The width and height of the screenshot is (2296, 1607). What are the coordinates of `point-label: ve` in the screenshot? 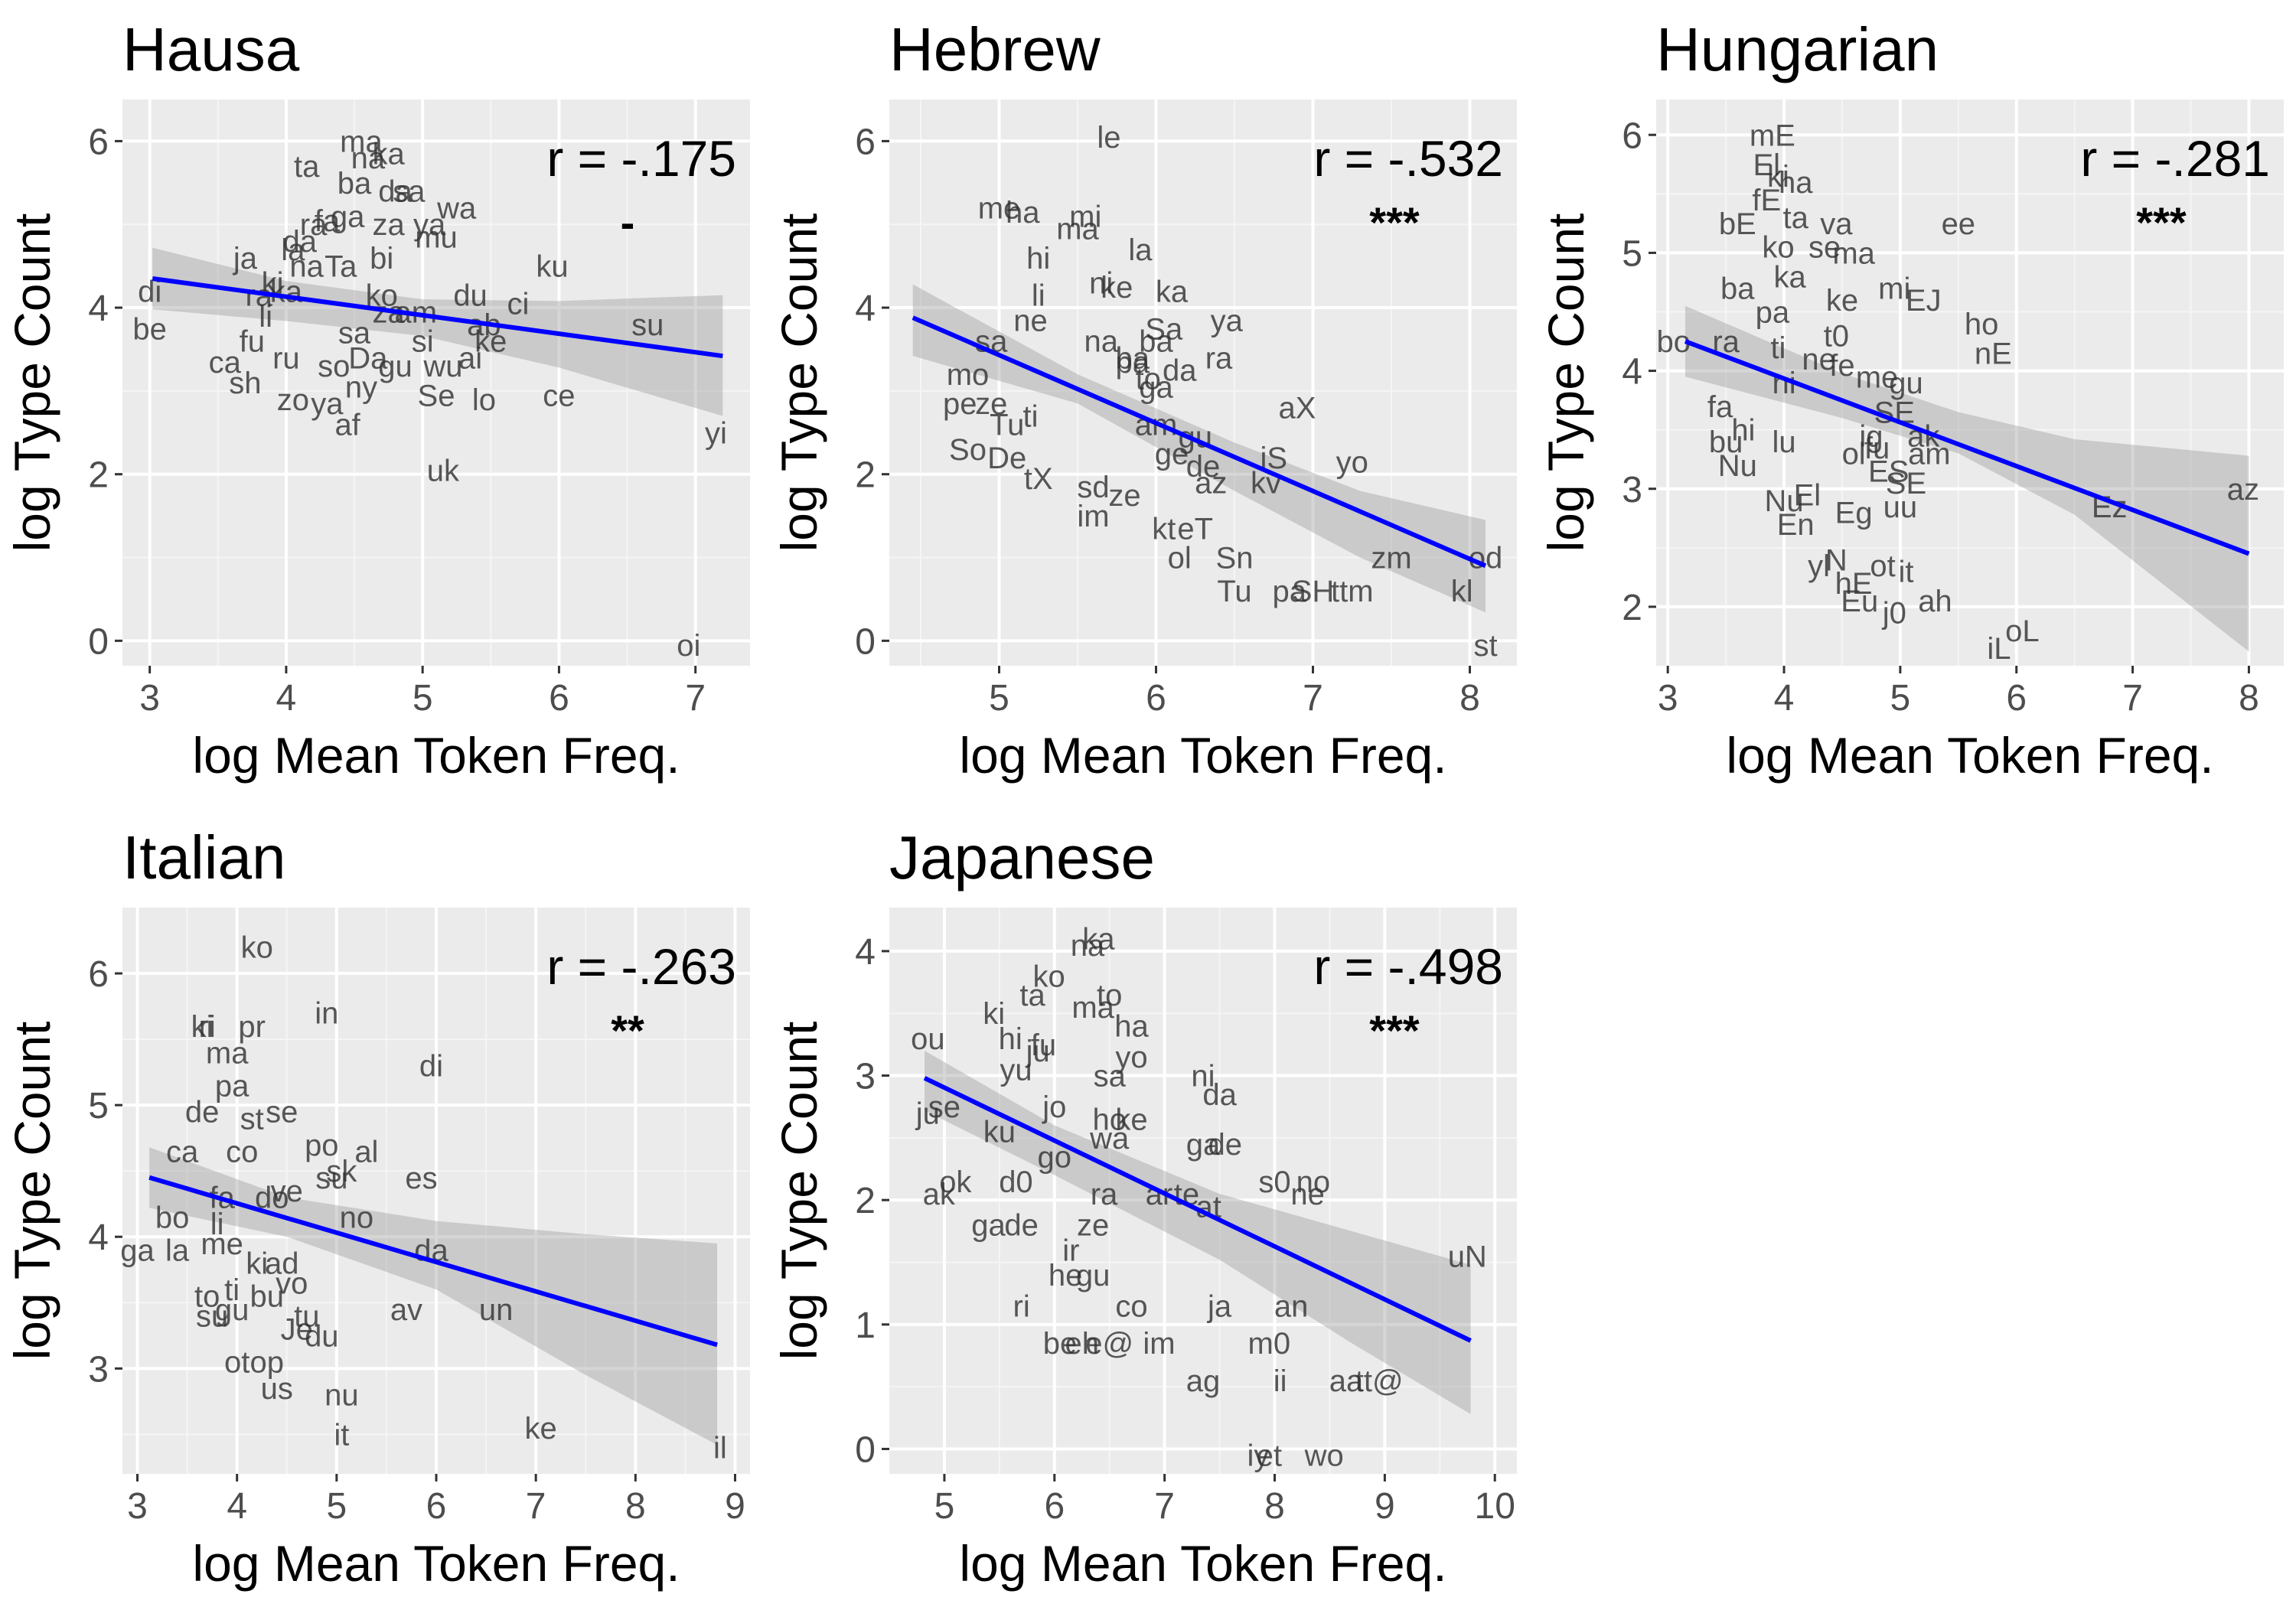 It's located at (287, 1191).